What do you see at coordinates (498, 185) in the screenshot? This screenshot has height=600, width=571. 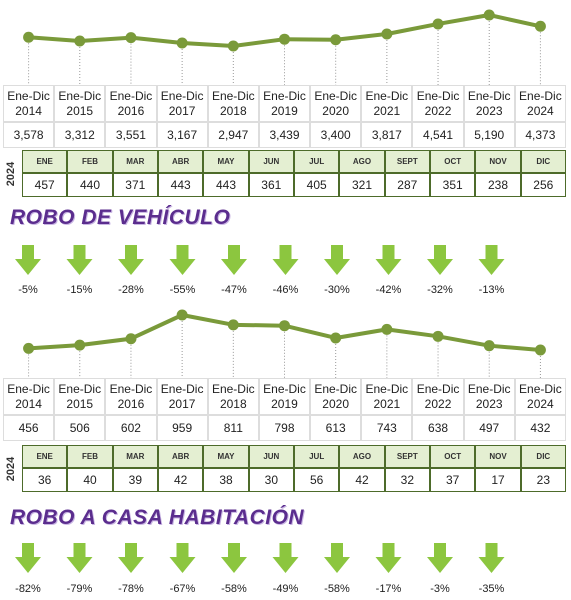 I see `month-value: 238` at bounding box center [498, 185].